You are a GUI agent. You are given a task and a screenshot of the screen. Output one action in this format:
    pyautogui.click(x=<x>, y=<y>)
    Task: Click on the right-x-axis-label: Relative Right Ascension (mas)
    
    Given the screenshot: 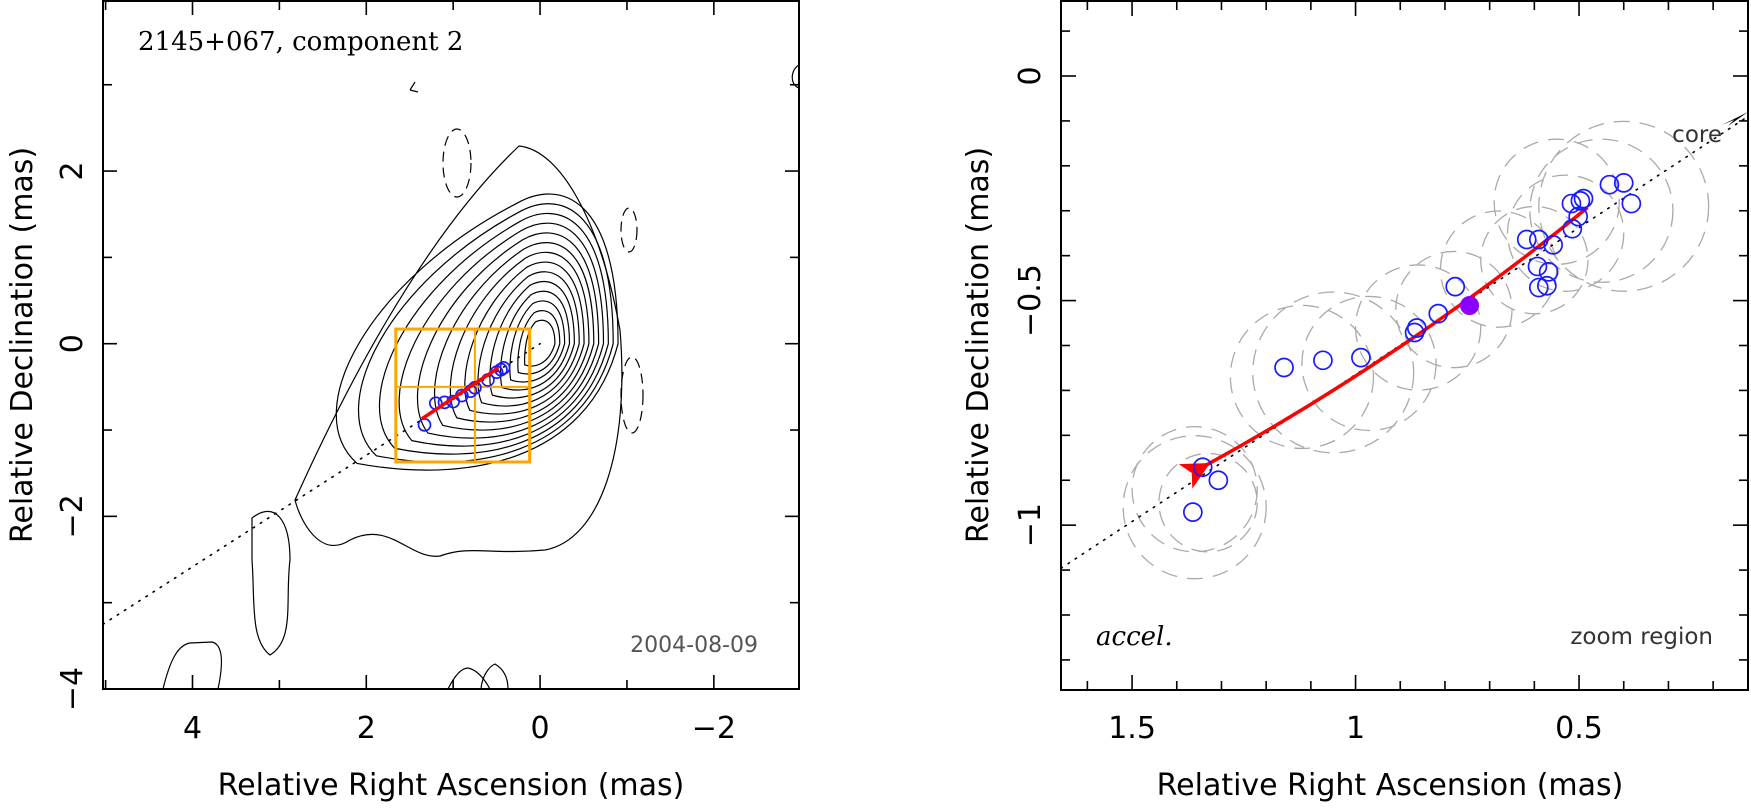 What is the action you would take?
    pyautogui.click(x=1390, y=785)
    